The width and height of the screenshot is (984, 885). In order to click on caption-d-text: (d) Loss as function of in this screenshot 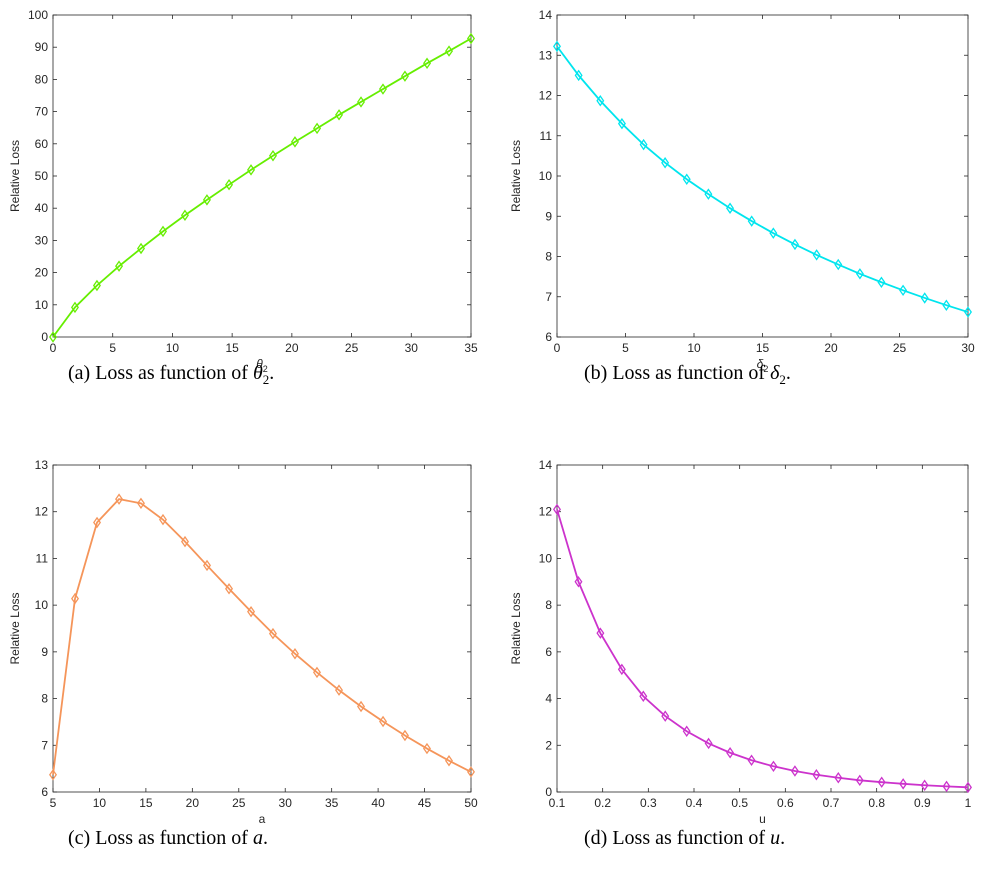, I will do `click(677, 838)`.